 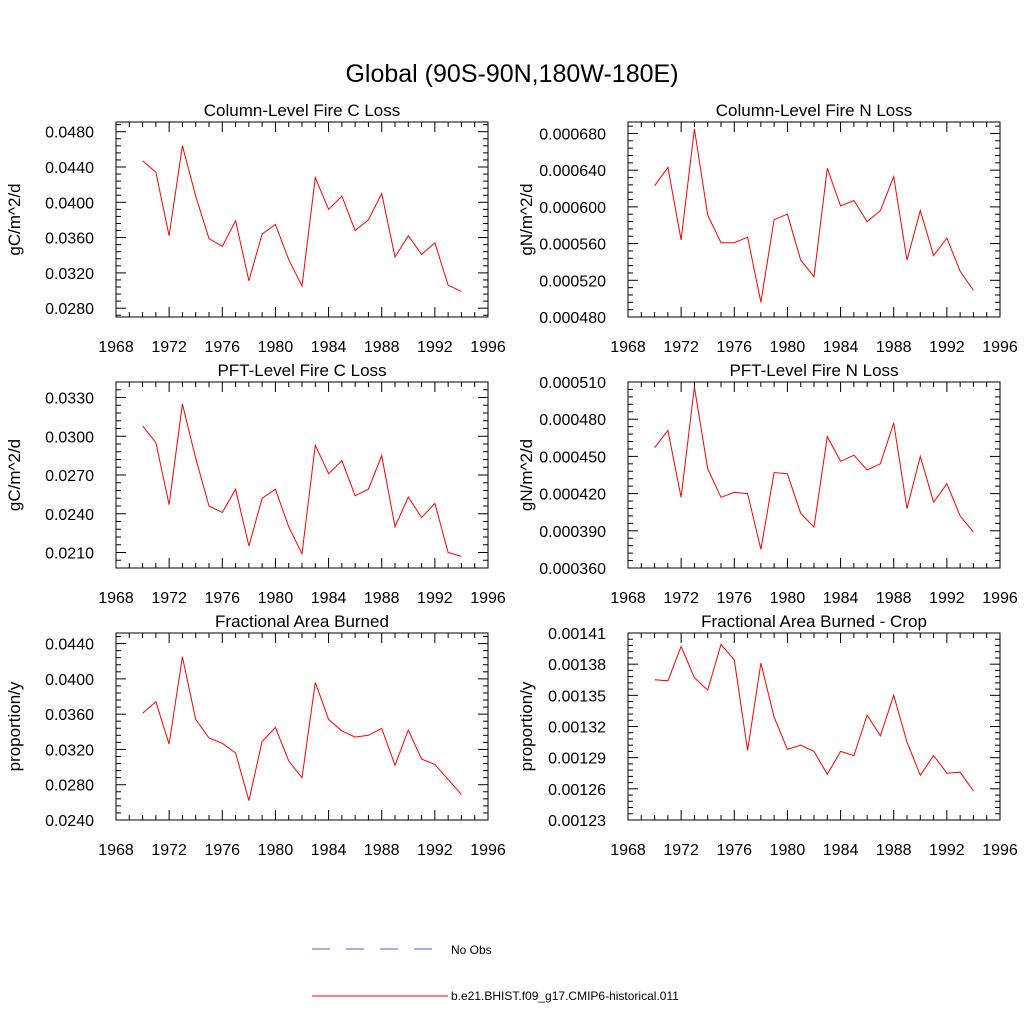 What do you see at coordinates (69, 715) in the screenshot?
I see `y-tick-label: 0.0360` at bounding box center [69, 715].